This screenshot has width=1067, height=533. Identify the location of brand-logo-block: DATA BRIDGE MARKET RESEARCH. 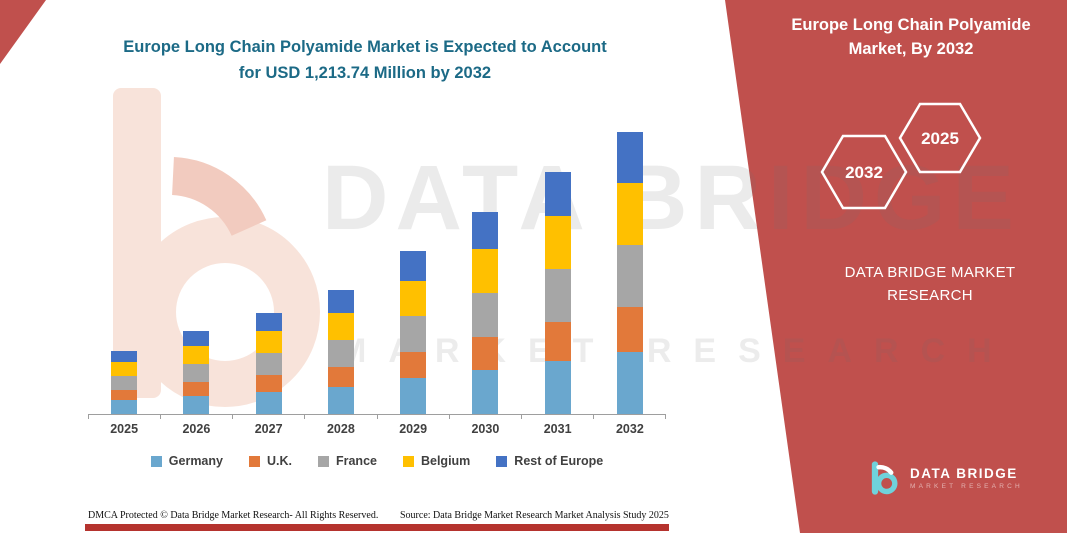
(944, 478).